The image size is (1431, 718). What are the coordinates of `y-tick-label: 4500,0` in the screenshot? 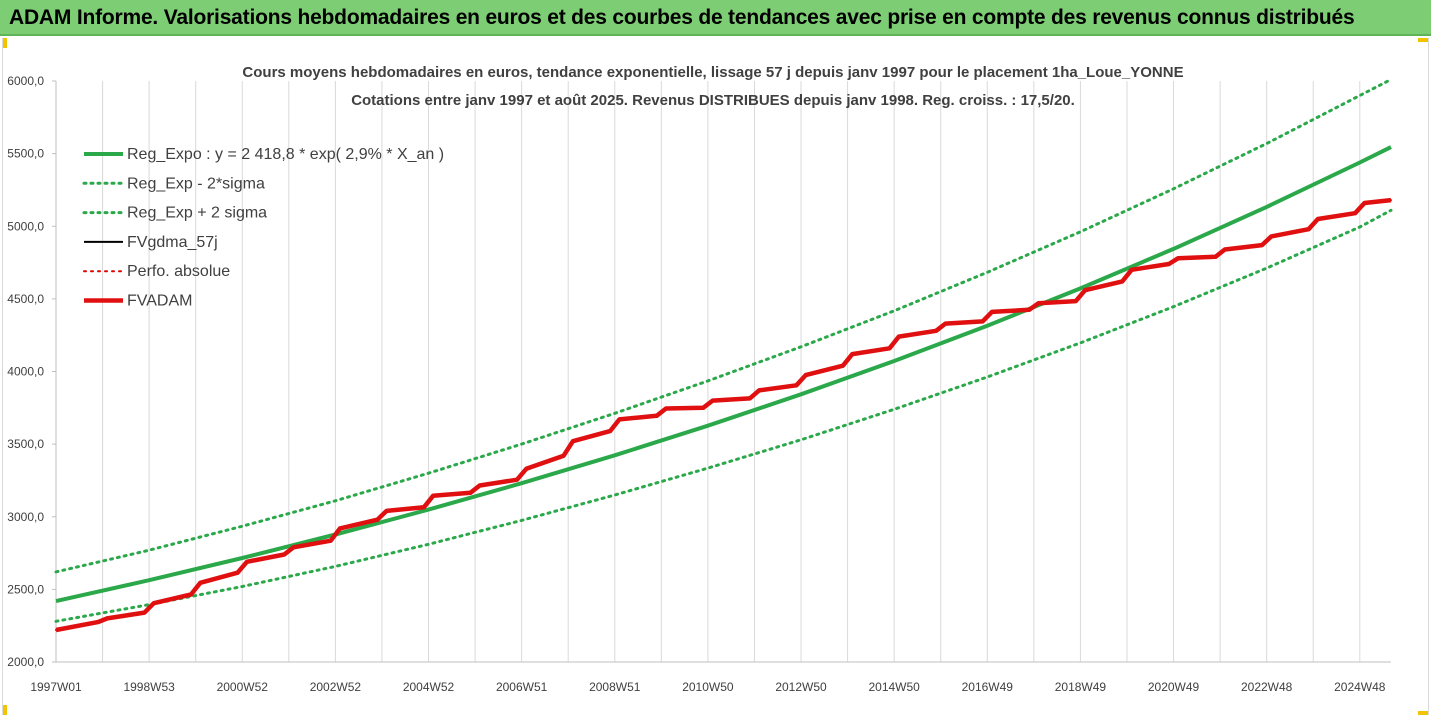 It's located at (25, 299).